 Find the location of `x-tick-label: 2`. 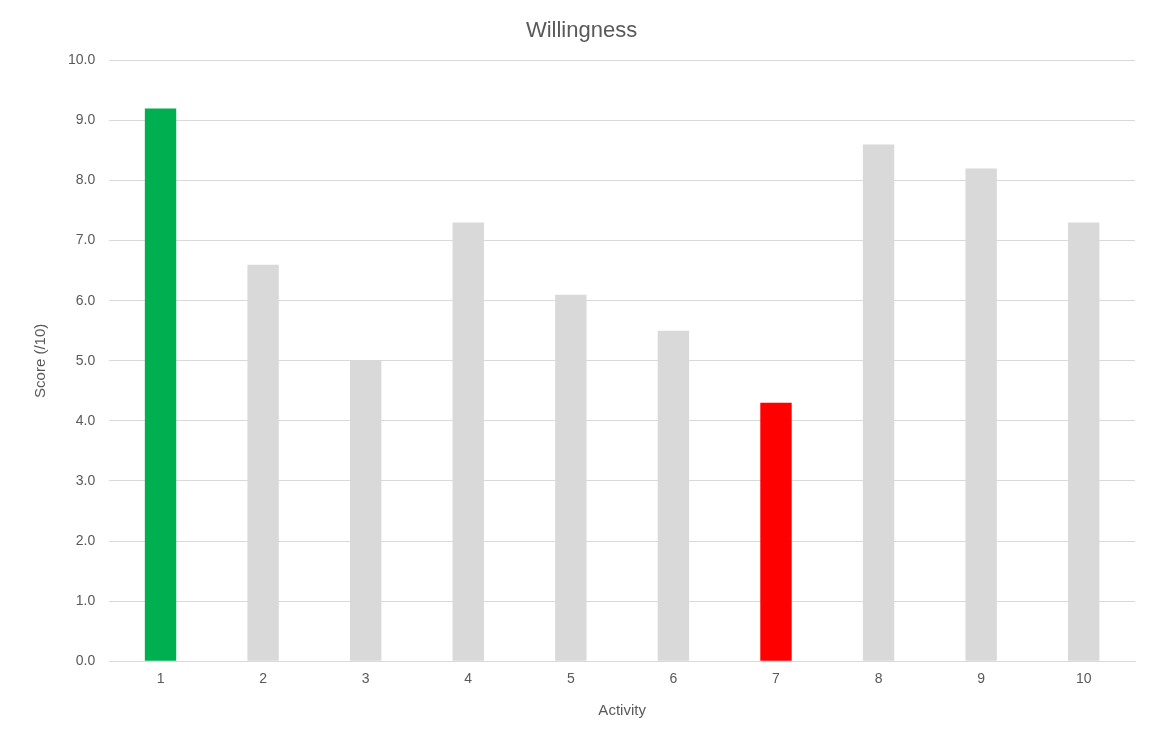

x-tick-label: 2 is located at coordinates (263, 678).